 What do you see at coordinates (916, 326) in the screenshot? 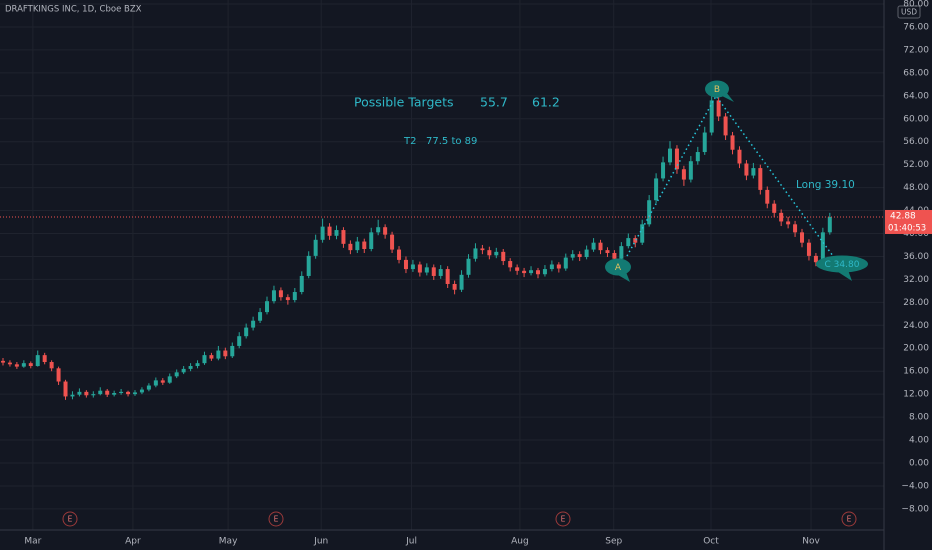
I see `y-tick-label: 24.00` at bounding box center [916, 326].